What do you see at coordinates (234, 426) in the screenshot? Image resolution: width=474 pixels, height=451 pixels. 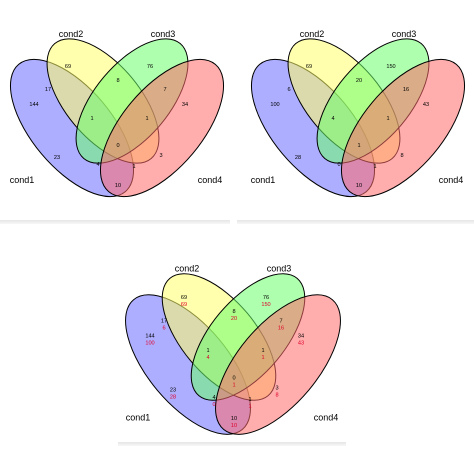 I see `region-count-second-c1c4: 10` at bounding box center [234, 426].